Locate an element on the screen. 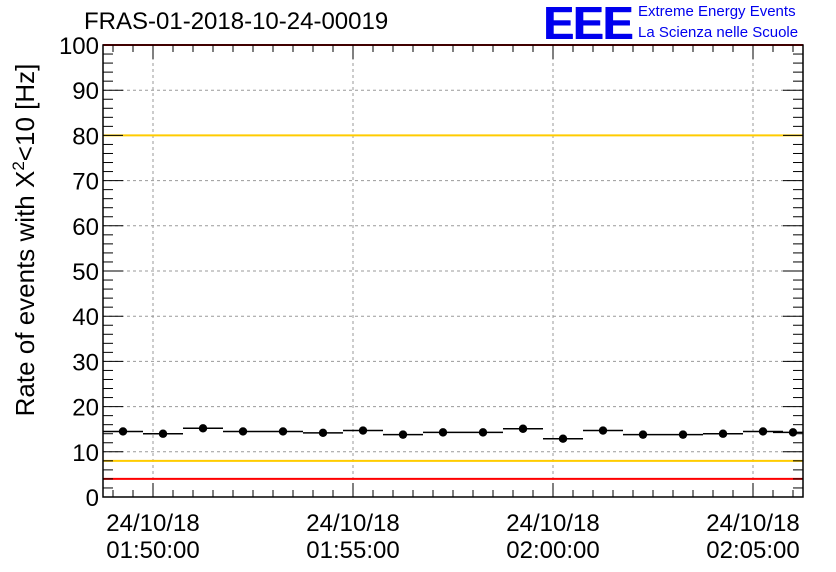 This screenshot has width=836, height=572. y-tick-label: 10 is located at coordinates (85, 453).